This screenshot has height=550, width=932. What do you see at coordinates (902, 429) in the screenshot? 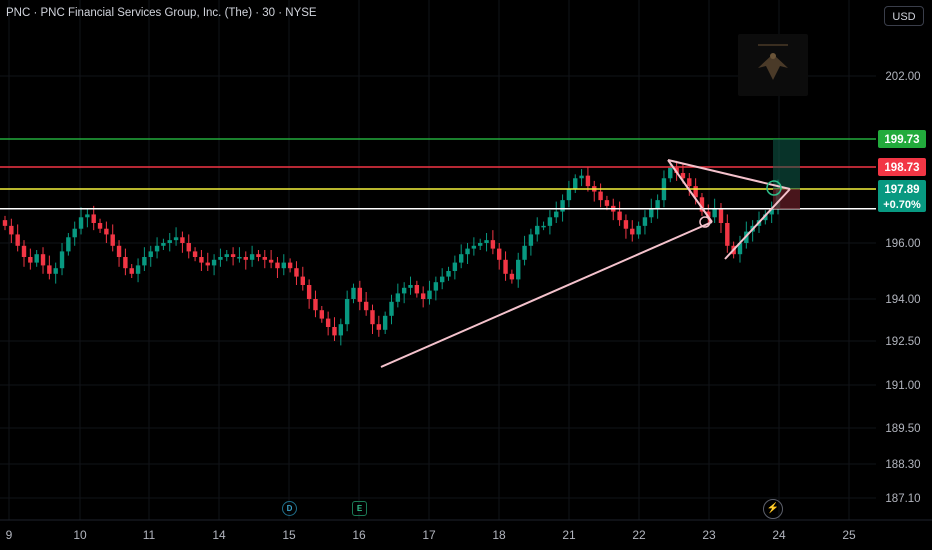
I see `price-tick-label: 189.50` at bounding box center [902, 429].